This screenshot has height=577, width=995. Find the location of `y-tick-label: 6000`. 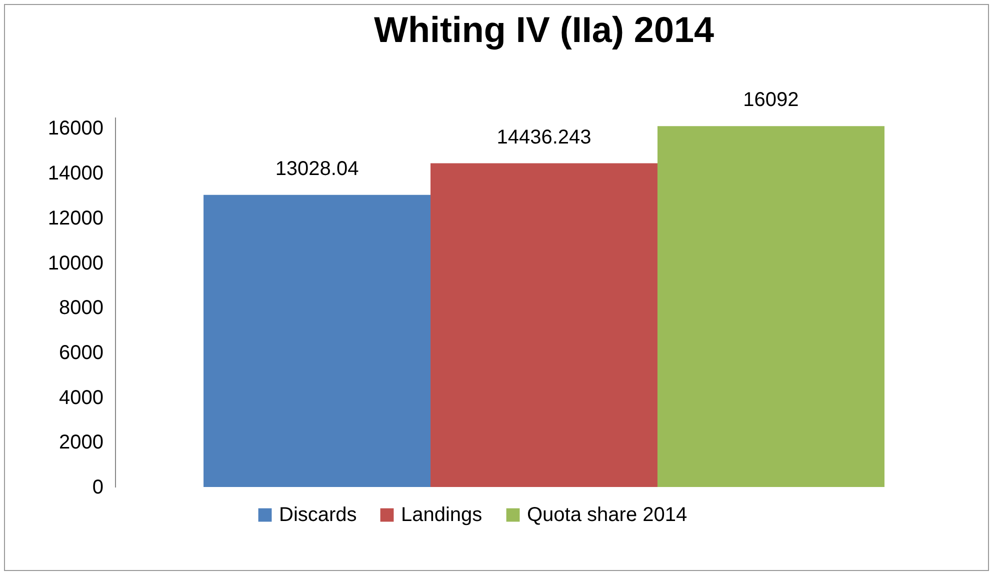

y-tick-label: 6000 is located at coordinates (81, 353).